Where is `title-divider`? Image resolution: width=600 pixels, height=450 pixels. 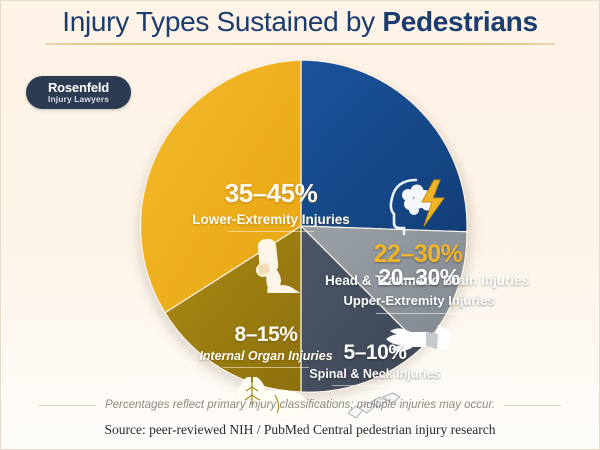 title-divider is located at coordinates (300, 44).